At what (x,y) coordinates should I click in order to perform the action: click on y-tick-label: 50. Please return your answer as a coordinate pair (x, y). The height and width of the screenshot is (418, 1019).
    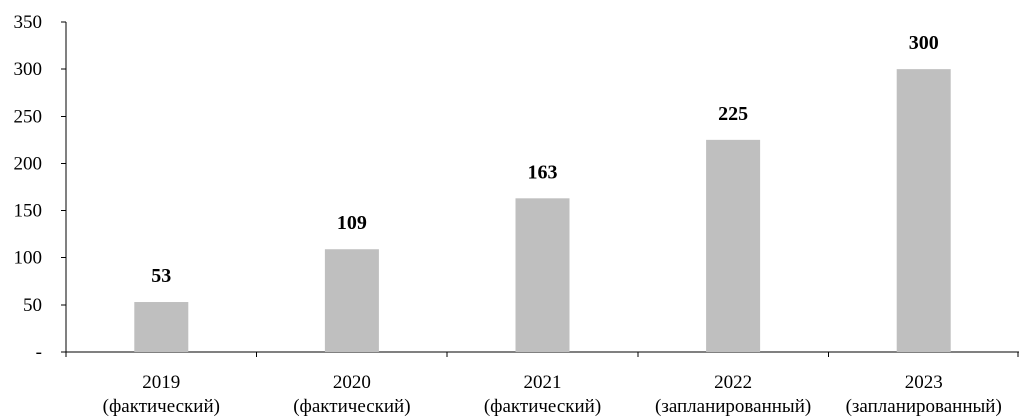
    Looking at the image, I should click on (32, 305).